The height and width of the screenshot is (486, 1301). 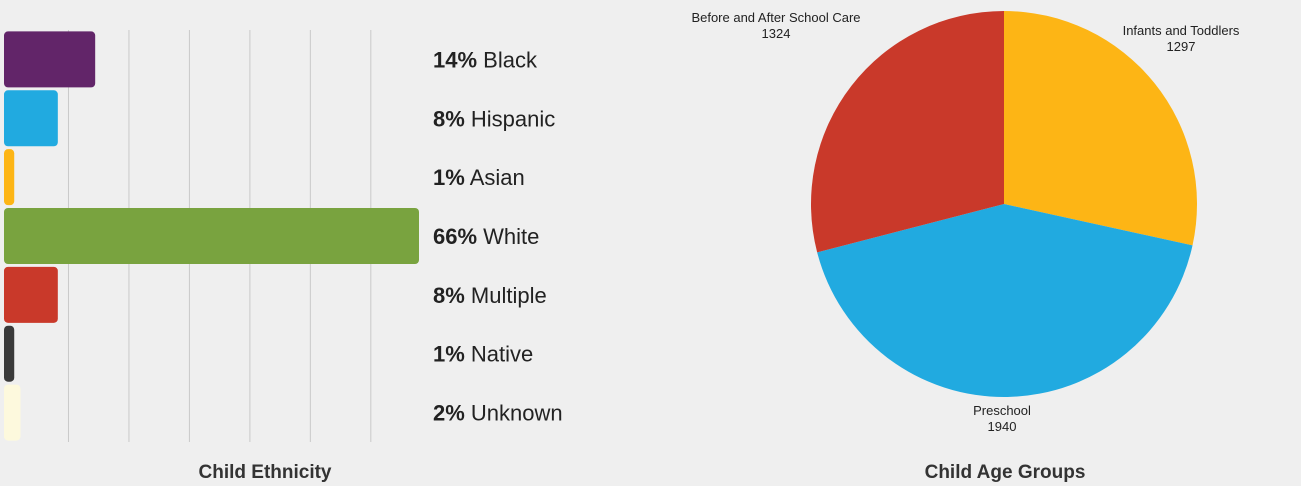 What do you see at coordinates (1181, 30) in the screenshot?
I see `pie-label-name: Infants and Toddlers` at bounding box center [1181, 30].